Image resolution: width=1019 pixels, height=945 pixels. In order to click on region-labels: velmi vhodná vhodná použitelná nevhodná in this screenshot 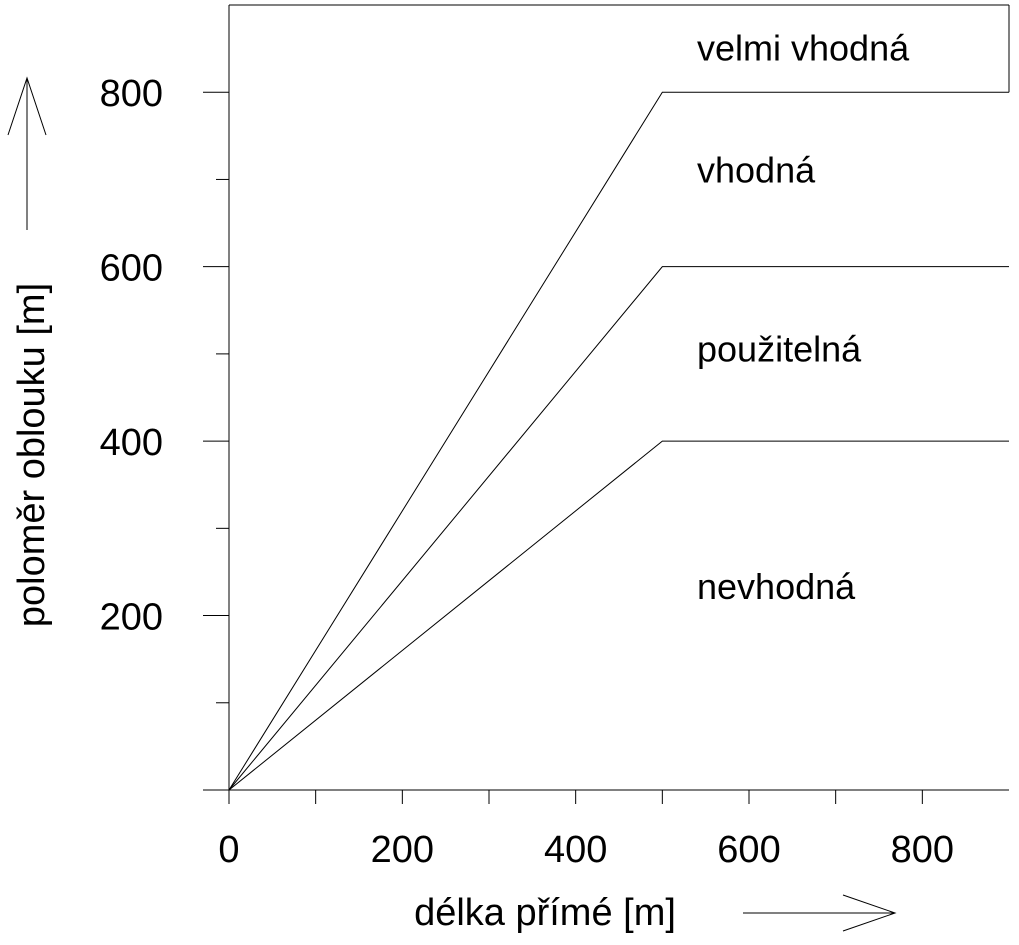, I will do `click(803, 317)`.